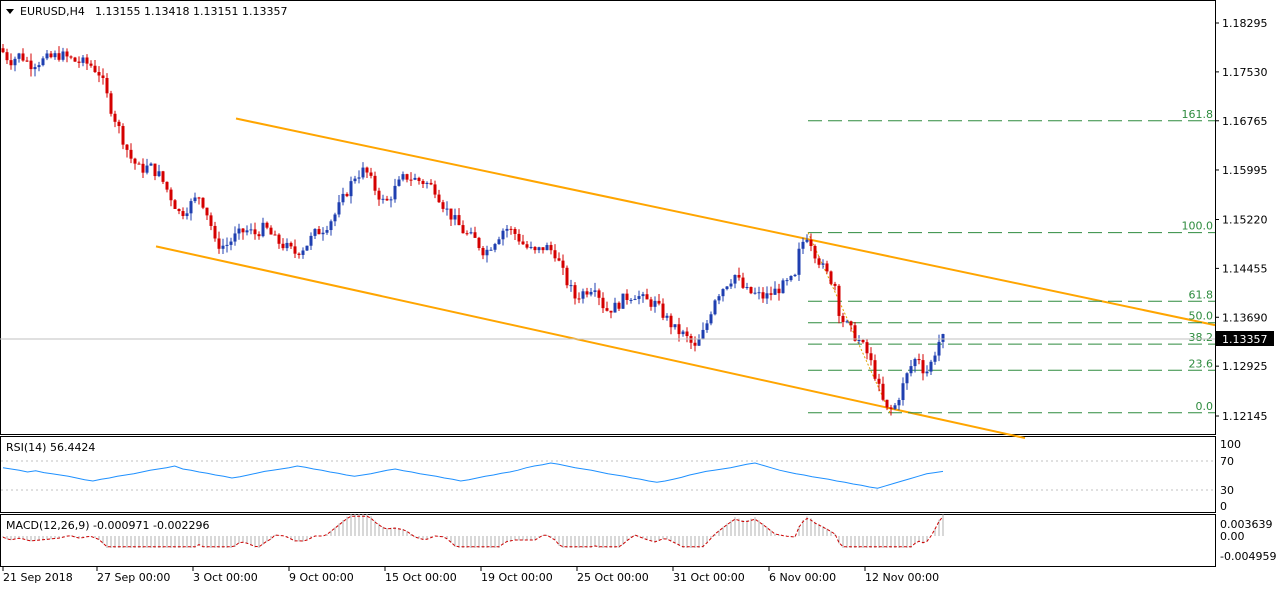 The height and width of the screenshot is (593, 1276). I want to click on fib-level-label: 38.2, so click(1201, 337).